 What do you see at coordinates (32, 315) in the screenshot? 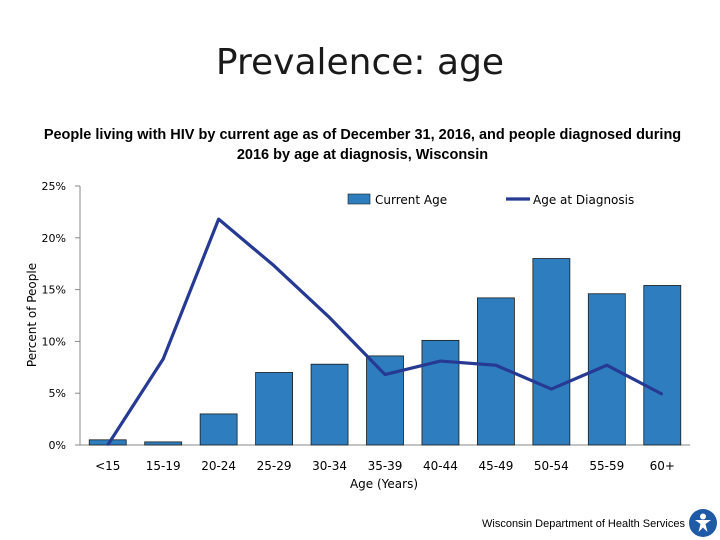
I see `y-axis-label: Percent of People` at bounding box center [32, 315].